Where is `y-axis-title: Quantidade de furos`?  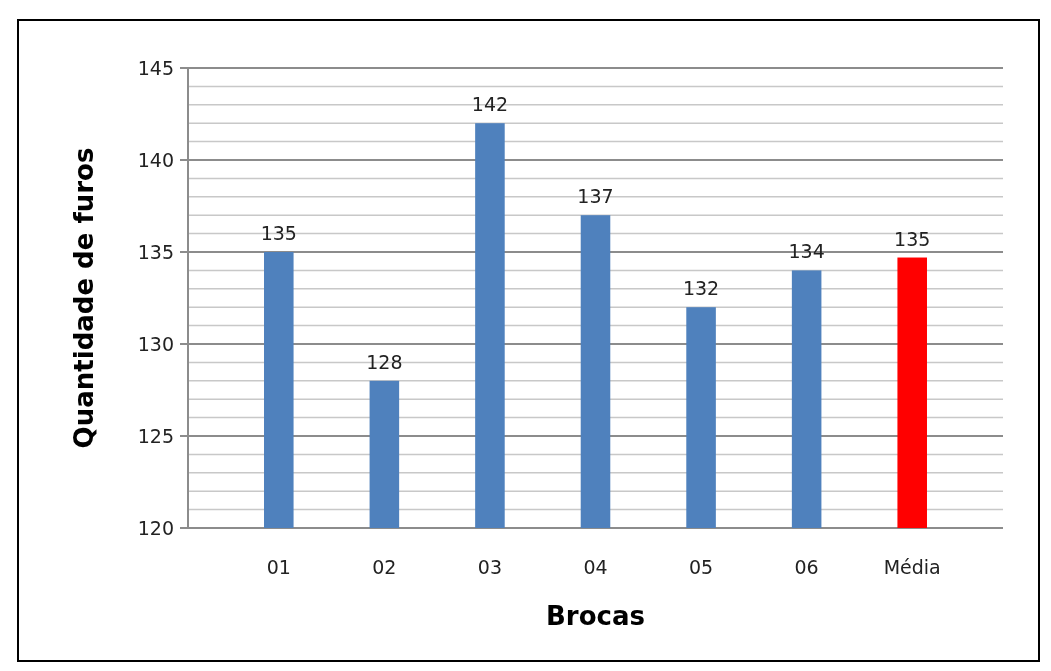 y-axis-title: Quantidade de furos is located at coordinates (84, 298).